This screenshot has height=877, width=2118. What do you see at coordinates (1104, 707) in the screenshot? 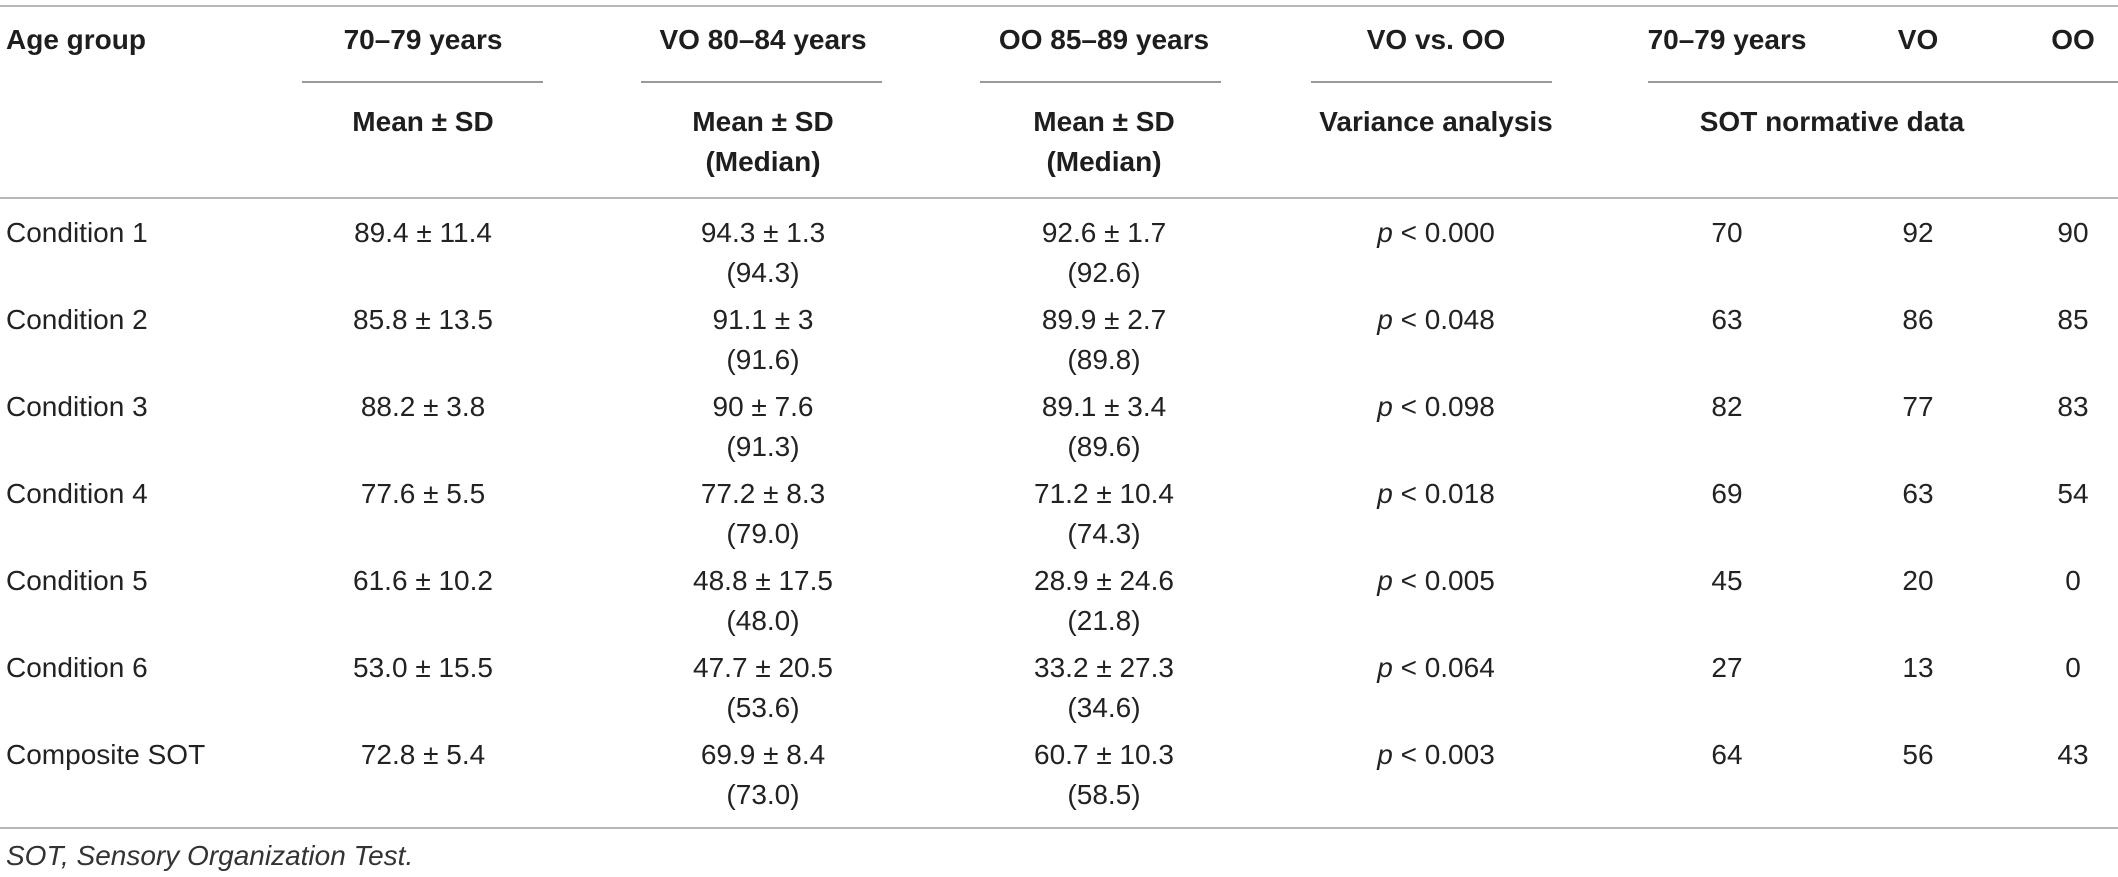
I see `cell-median-oo: (34.6)` at bounding box center [1104, 707].